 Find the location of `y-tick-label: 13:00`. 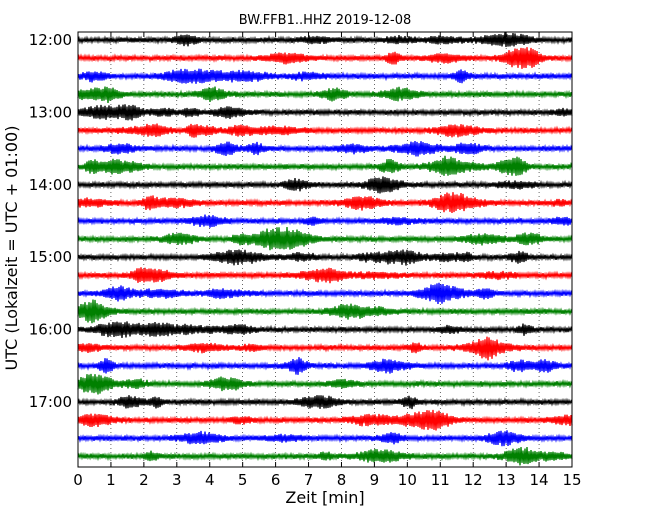

y-tick-label: 13:00 is located at coordinates (50, 112).